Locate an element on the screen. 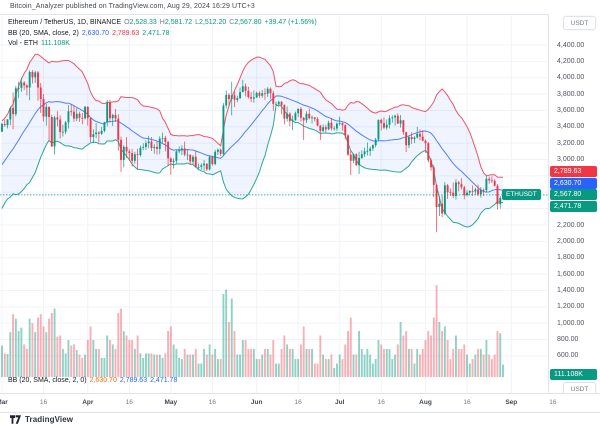 The width and height of the screenshot is (600, 427). volume-badge: 111.108K is located at coordinates (573, 374).